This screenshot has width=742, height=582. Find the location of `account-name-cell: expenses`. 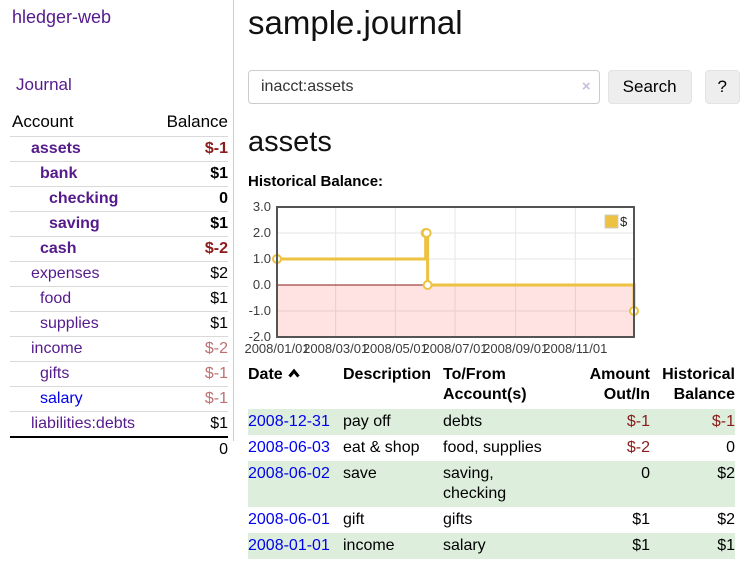

account-name-cell: expenses is located at coordinates (82, 274).